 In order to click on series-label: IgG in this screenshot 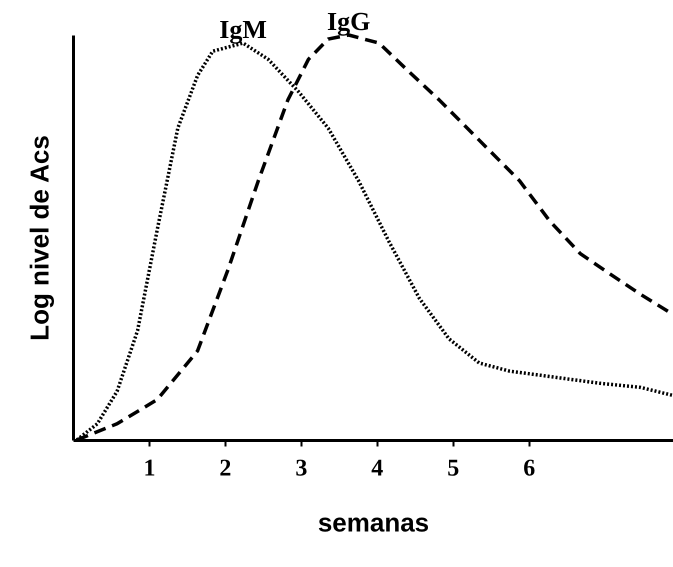, I will do `click(348, 21)`.